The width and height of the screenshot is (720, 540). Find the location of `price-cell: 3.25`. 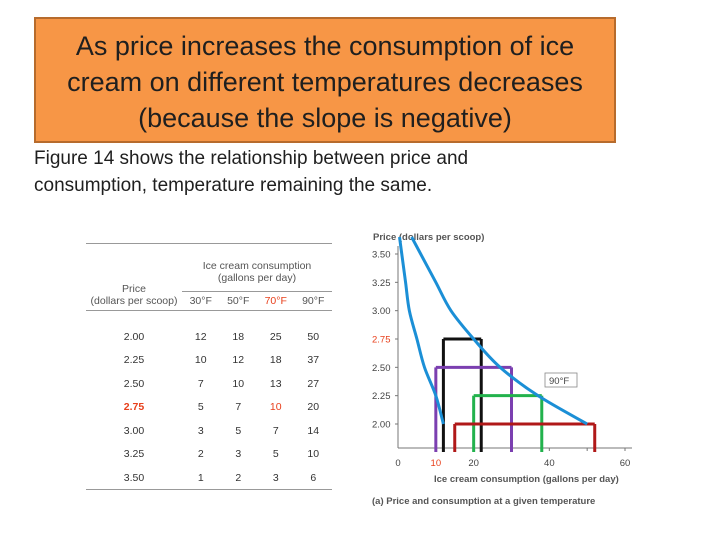

price-cell: 3.25 is located at coordinates (134, 454).